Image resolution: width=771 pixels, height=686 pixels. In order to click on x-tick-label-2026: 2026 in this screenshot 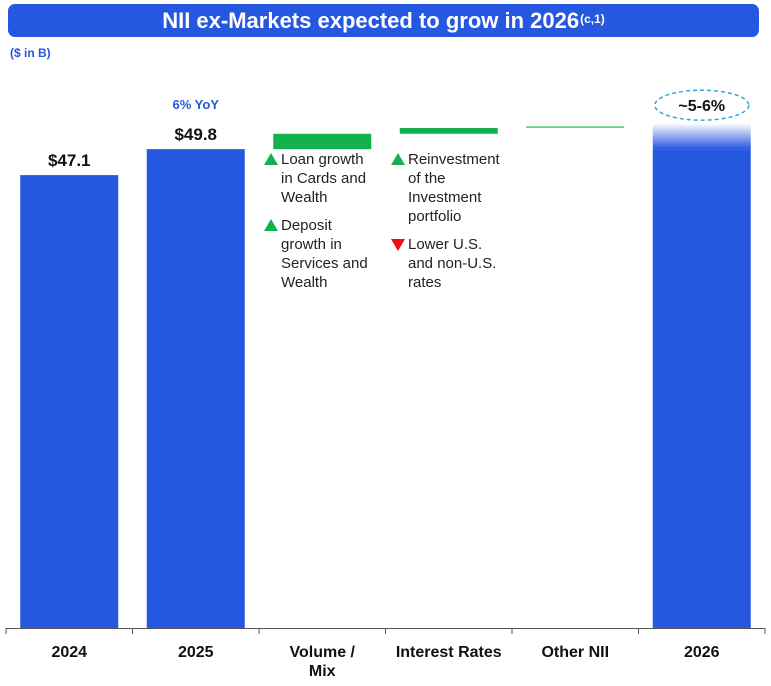, I will do `click(702, 652)`.